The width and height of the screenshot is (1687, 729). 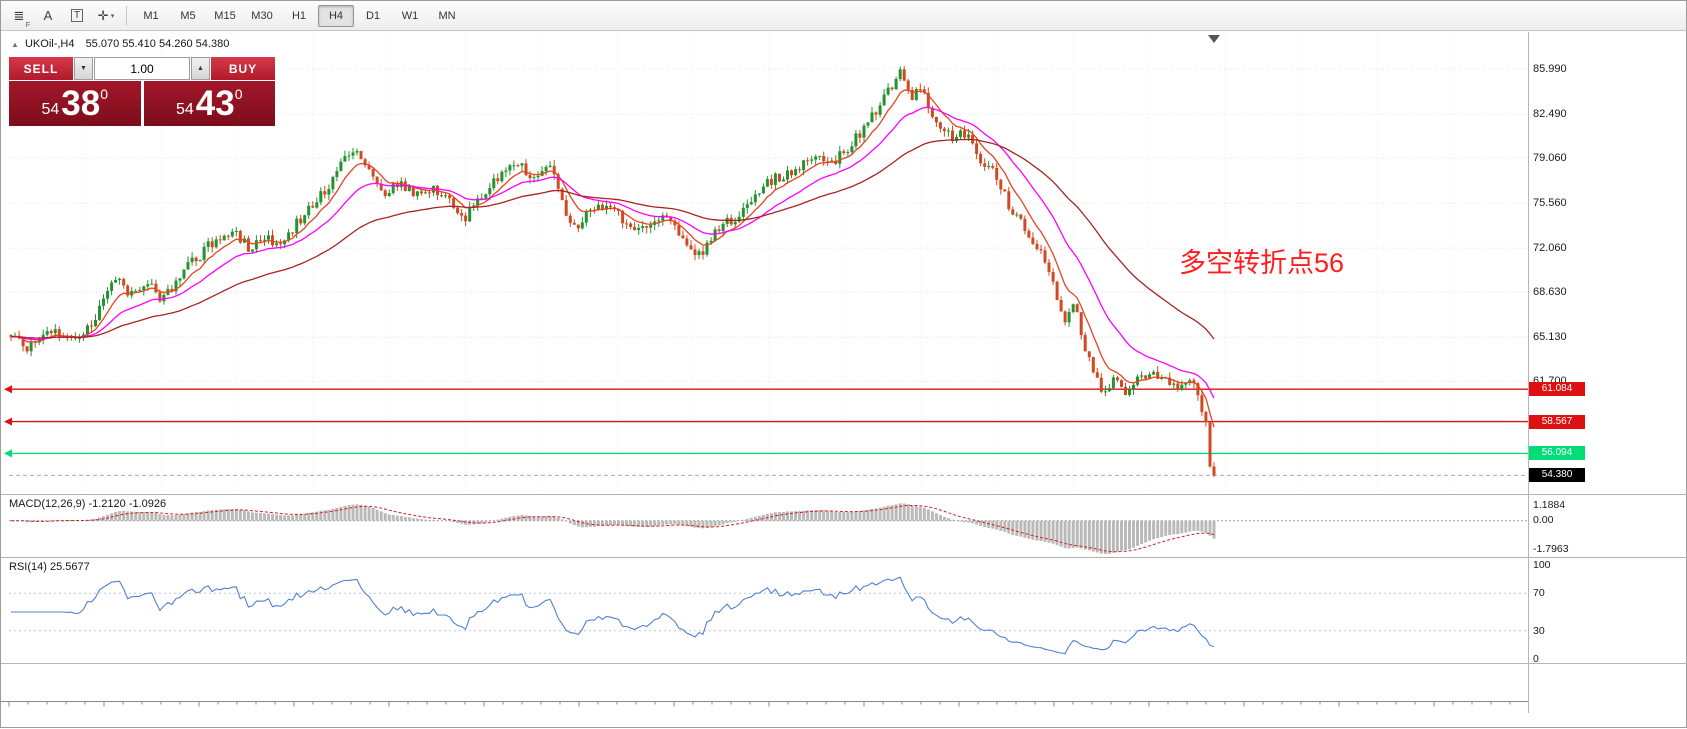 What do you see at coordinates (447, 15) in the screenshot?
I see `timeframe-button-mn: MN` at bounding box center [447, 15].